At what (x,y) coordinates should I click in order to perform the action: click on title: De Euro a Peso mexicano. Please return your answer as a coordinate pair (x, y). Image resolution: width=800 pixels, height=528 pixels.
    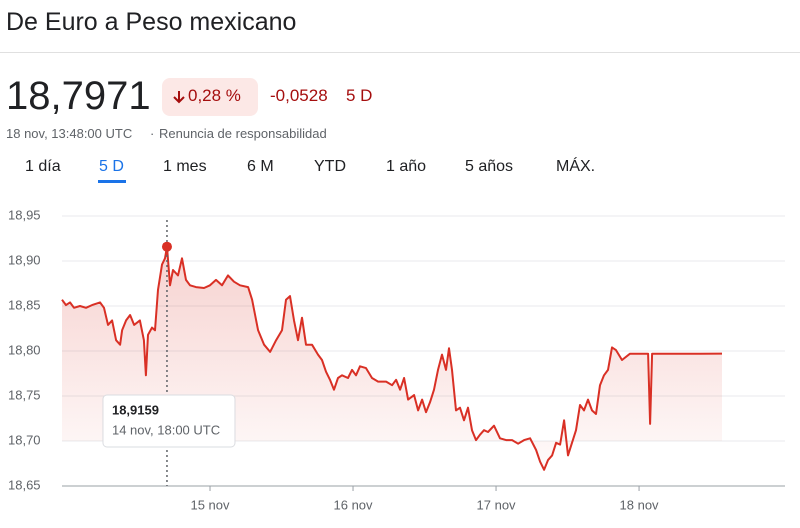
    Looking at the image, I should click on (151, 22).